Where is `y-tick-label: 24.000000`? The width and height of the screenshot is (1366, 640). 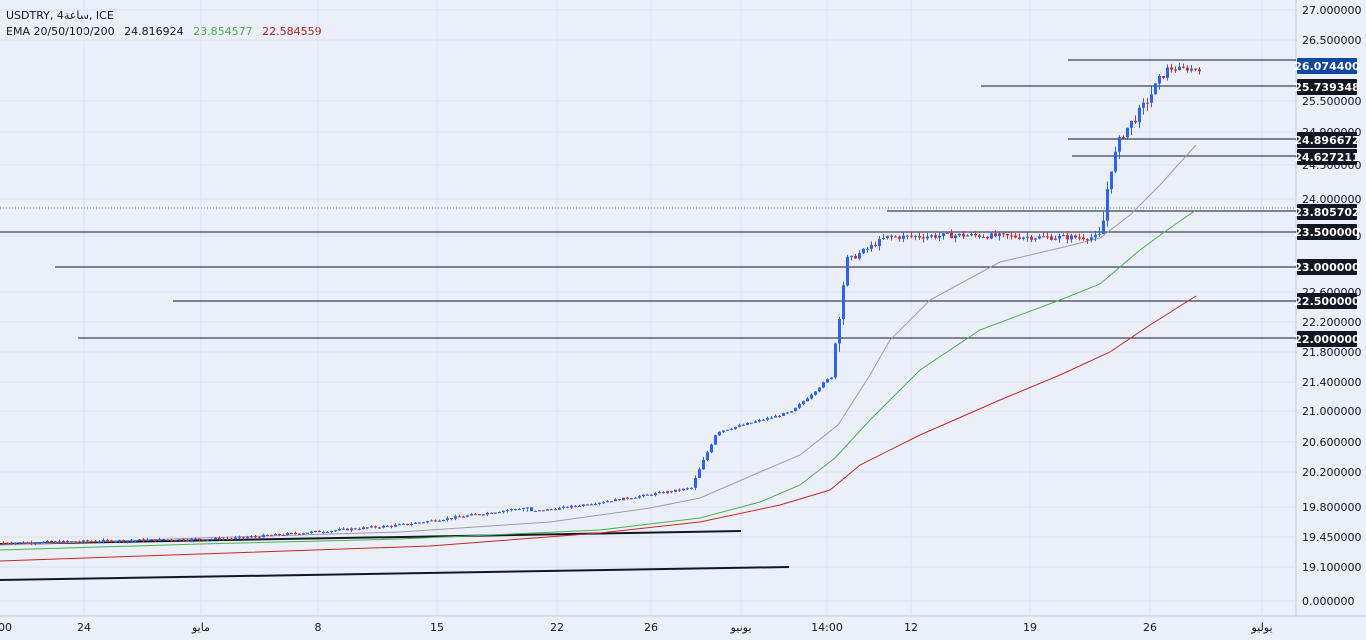 y-tick-label: 24.000000 is located at coordinates (1332, 199).